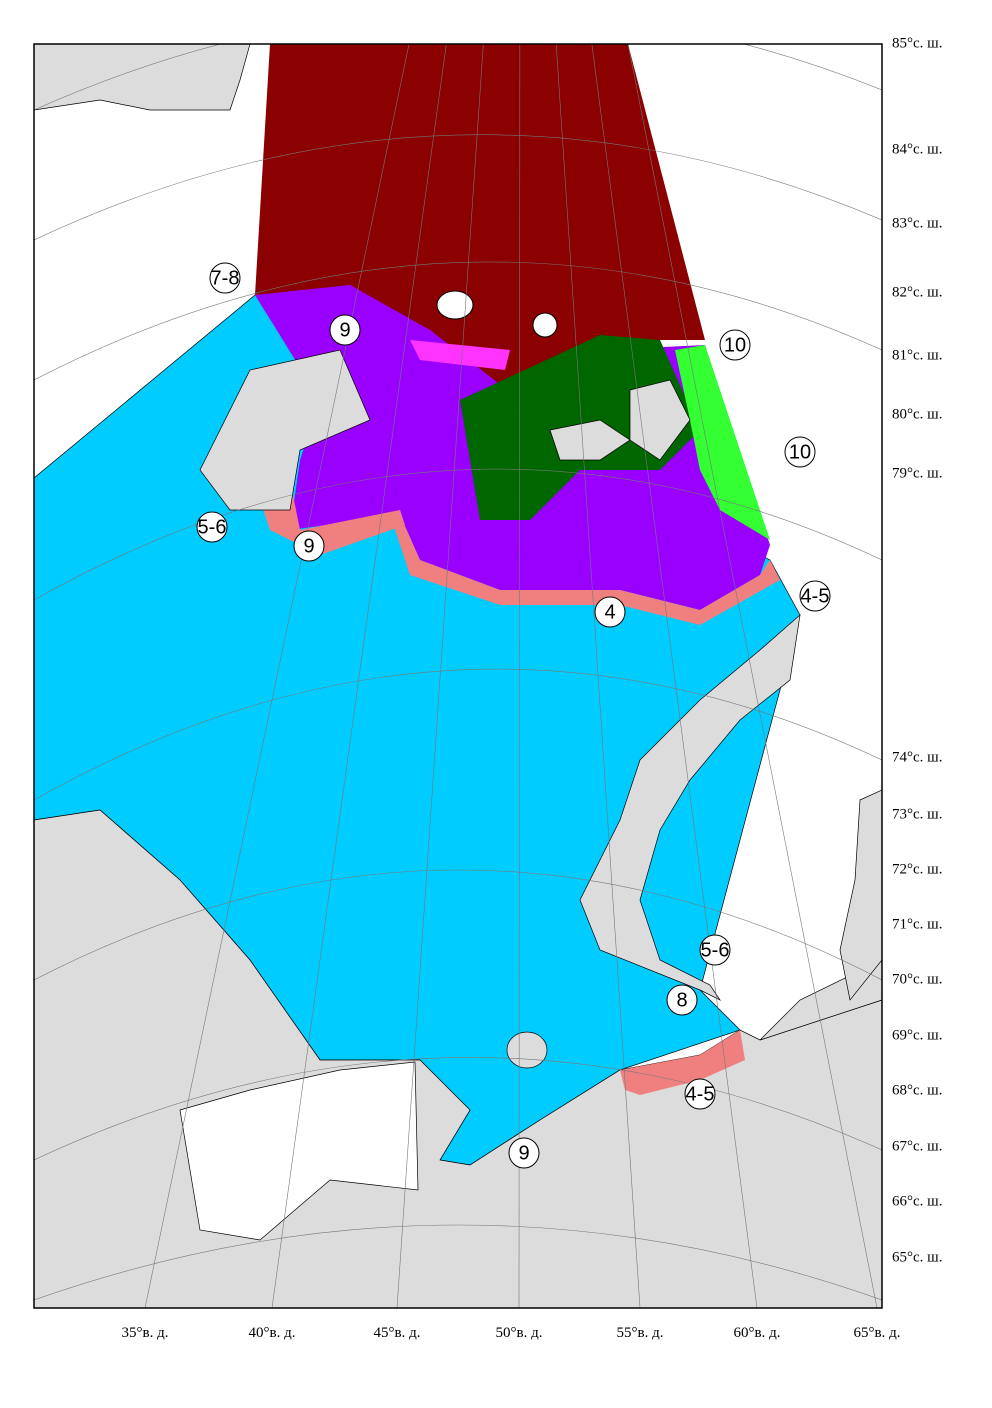 The height and width of the screenshot is (1408, 992). I want to click on lat-label: 84°с. ш., so click(917, 149).